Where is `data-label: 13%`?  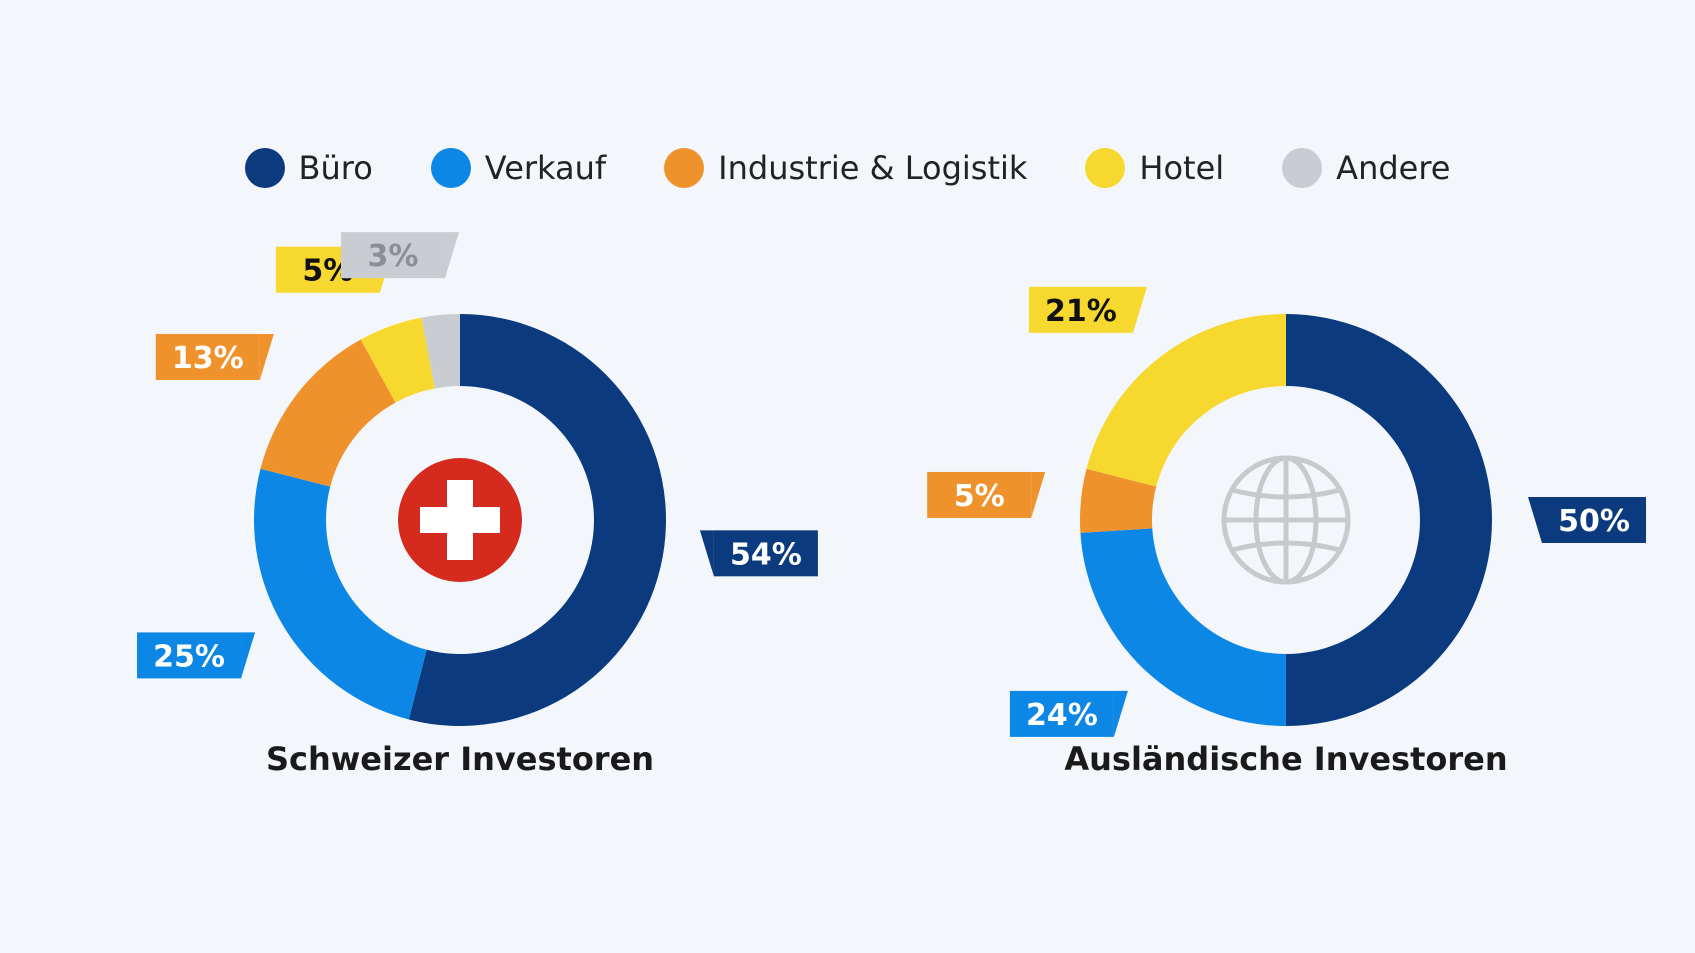 data-label: 13% is located at coordinates (214, 356).